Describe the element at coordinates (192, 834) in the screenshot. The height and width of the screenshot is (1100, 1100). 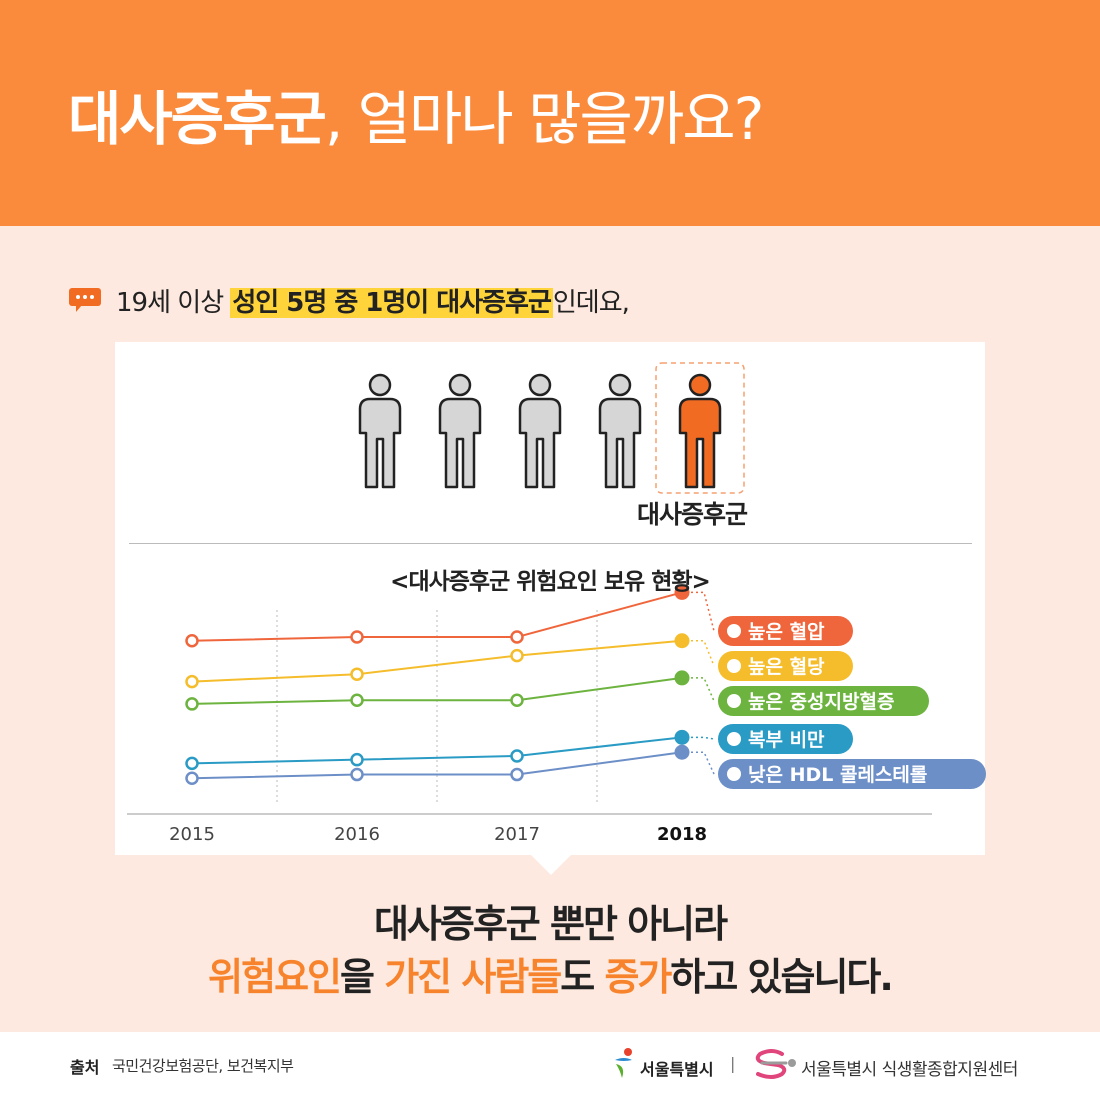
I see `x-tick-label: 2015` at that location.